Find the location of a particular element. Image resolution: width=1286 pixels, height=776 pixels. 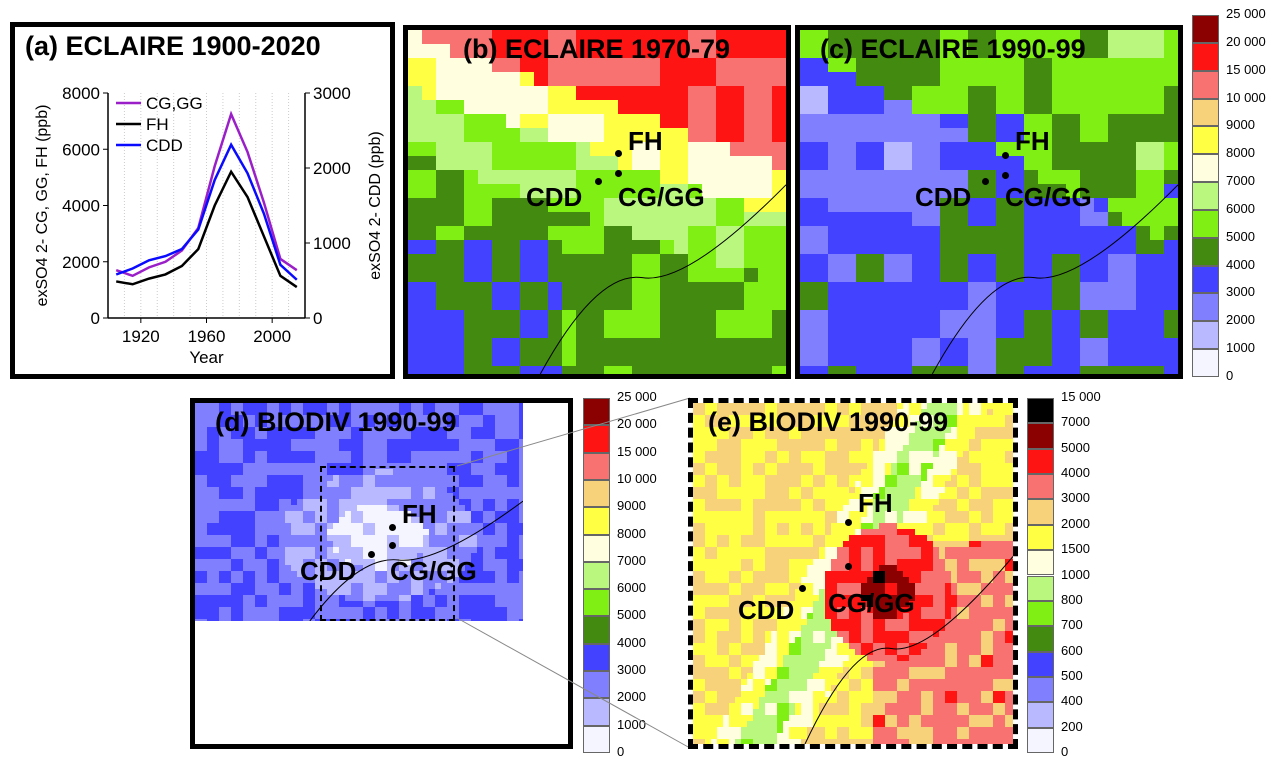

colorbar-label: 7000 is located at coordinates (631, 560).